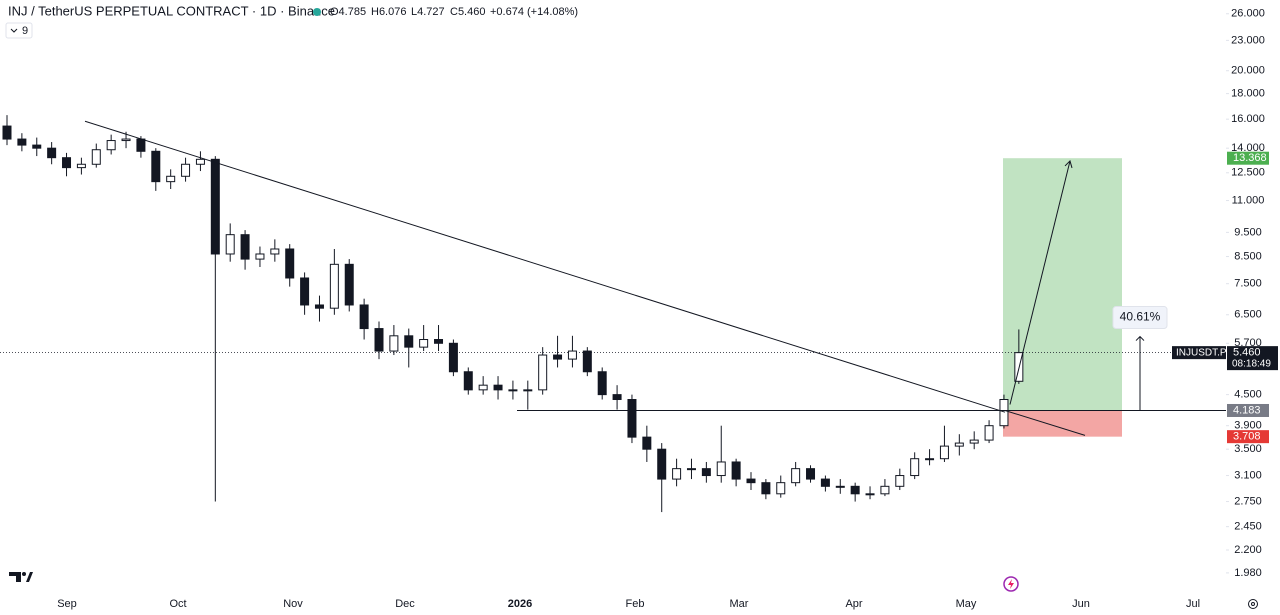 The height and width of the screenshot is (615, 1280). I want to click on y-tick-label: 6.500, so click(1248, 315).